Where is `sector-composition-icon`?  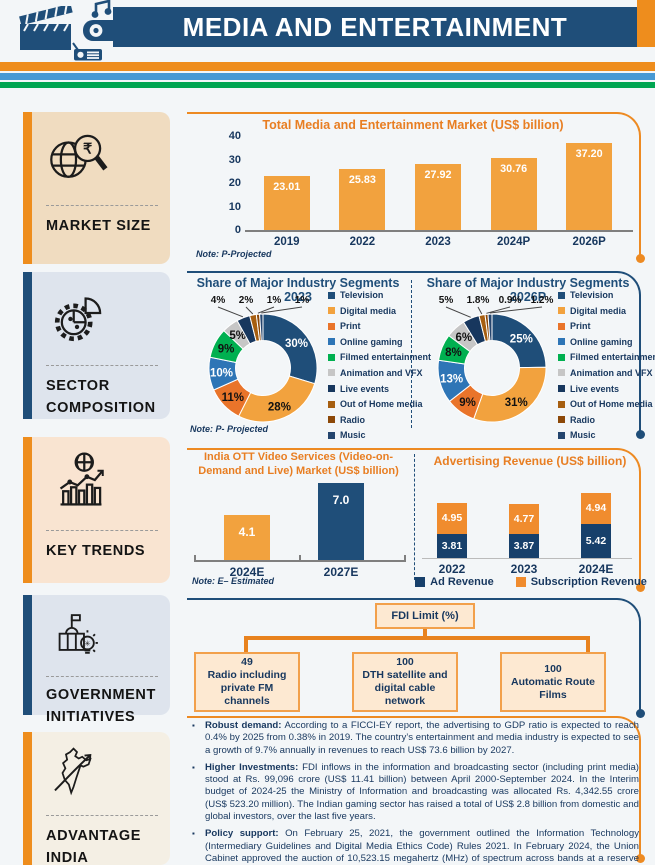
sector-composition-icon is located at coordinates (78, 319).